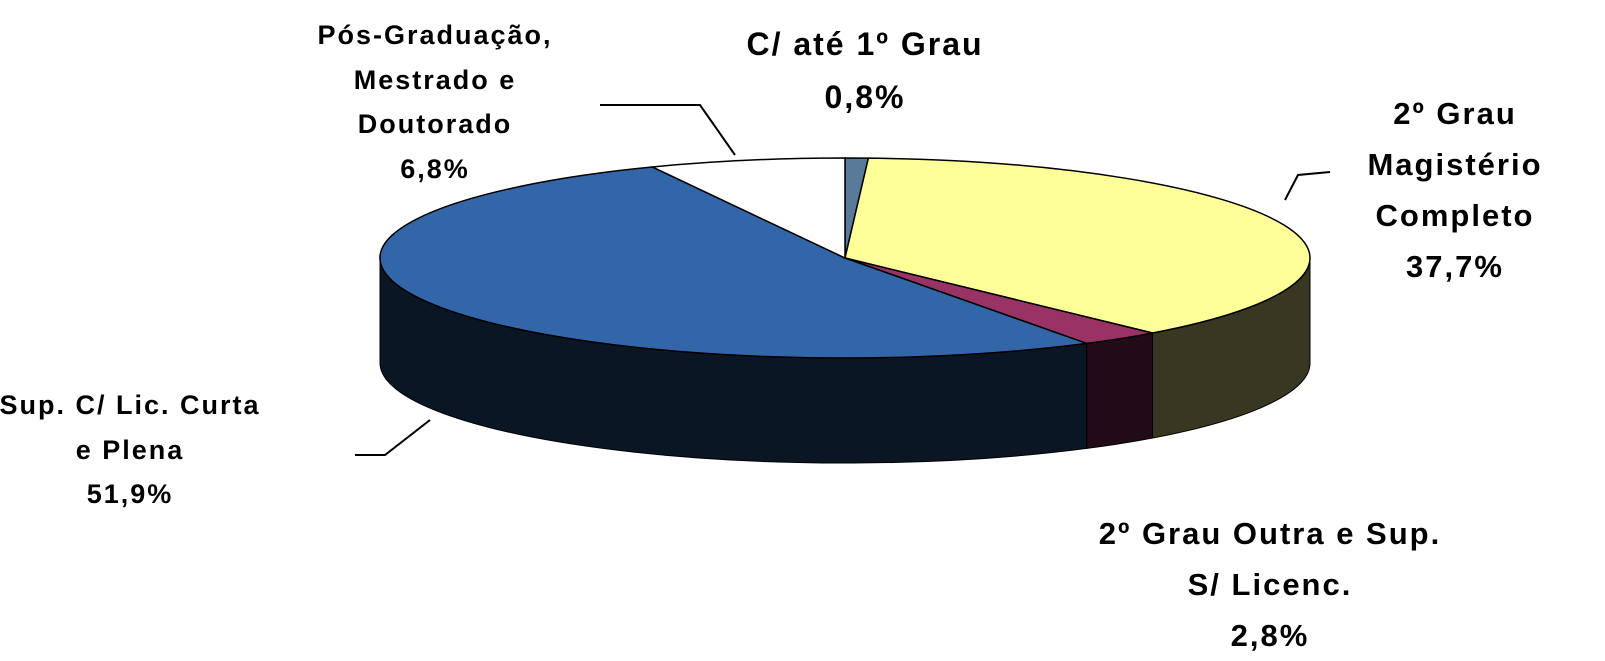 Image resolution: width=1605 pixels, height=661 pixels. I want to click on category-label: Pós-Graduação, Mestrado e Doutorado, so click(435, 80).